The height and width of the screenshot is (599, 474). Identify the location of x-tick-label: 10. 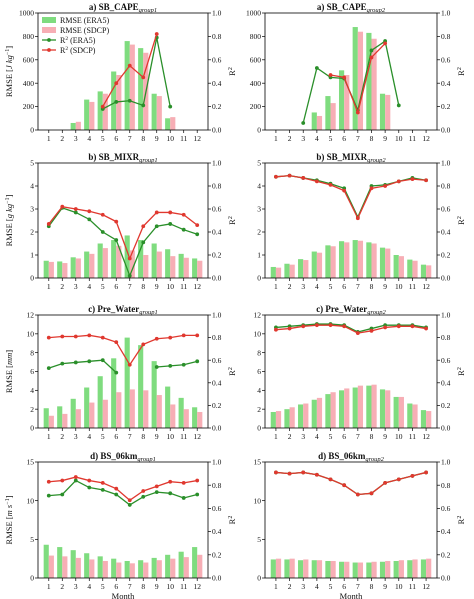
(170, 286).